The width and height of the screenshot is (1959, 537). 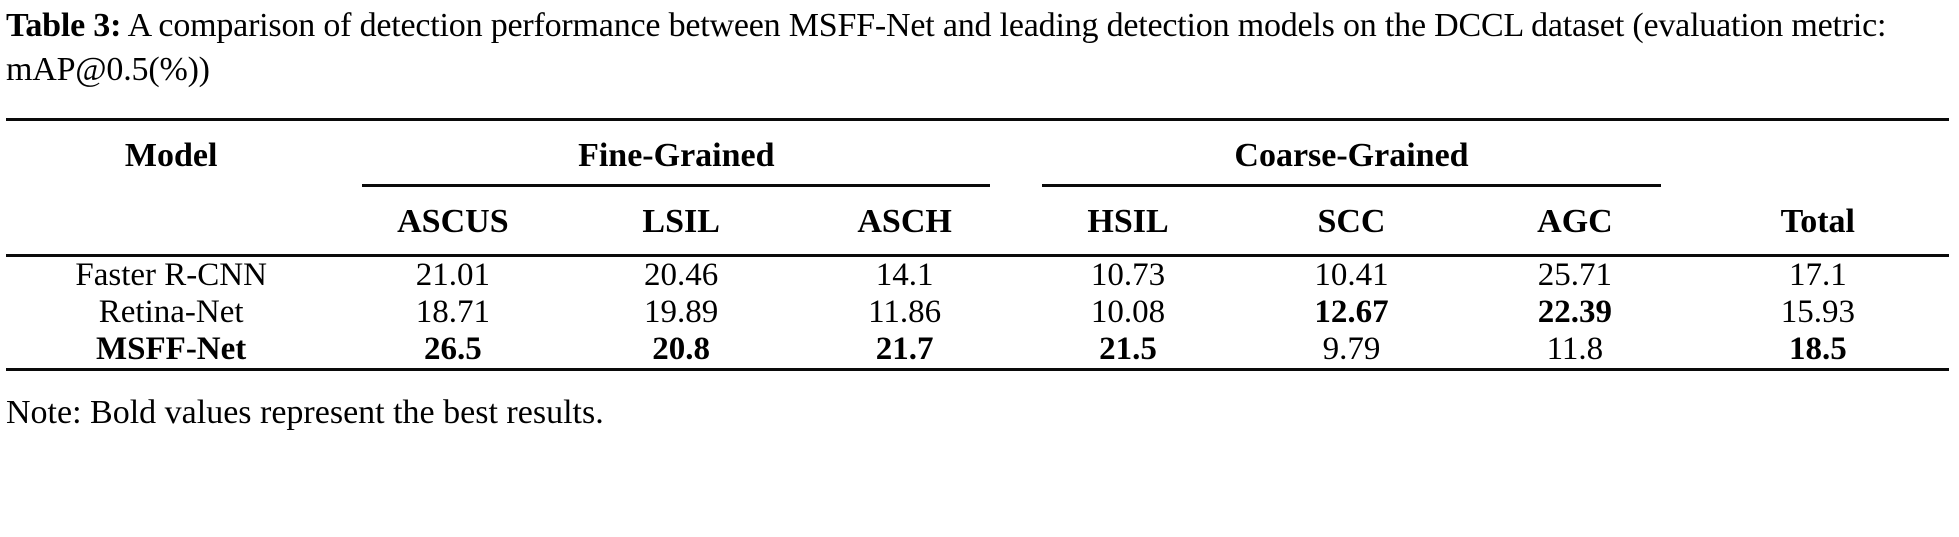 I want to click on subheader-spacer-model, so click(x=171, y=221).